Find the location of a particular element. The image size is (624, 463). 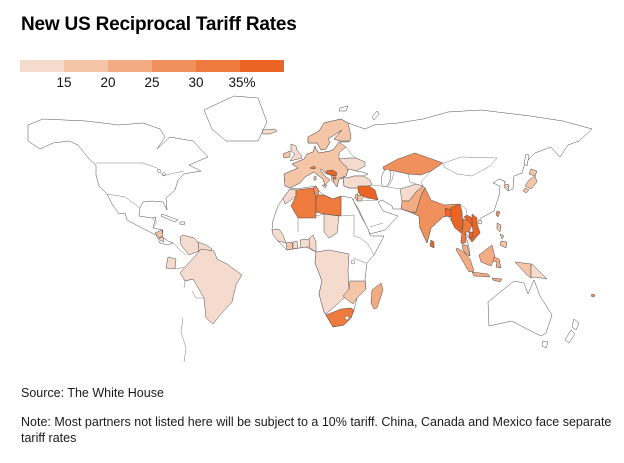

region-cote-divoire is located at coordinates (289, 246).